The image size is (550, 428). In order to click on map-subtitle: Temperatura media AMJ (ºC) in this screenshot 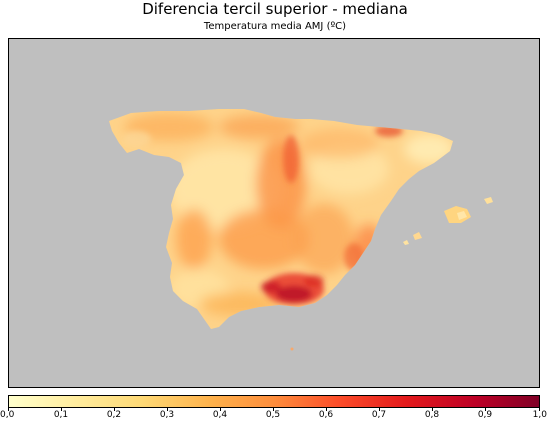, I will do `click(275, 26)`.